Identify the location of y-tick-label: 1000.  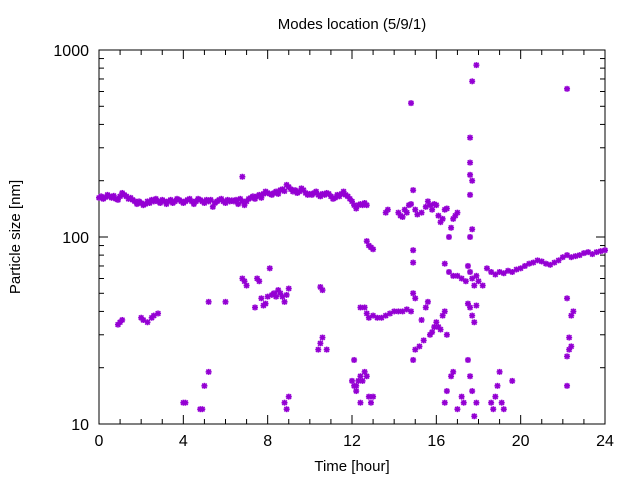
(71, 51).